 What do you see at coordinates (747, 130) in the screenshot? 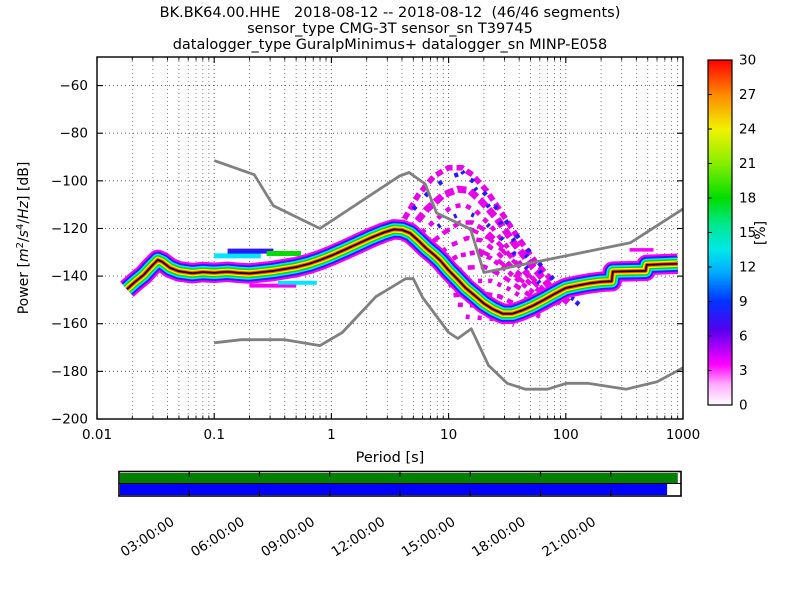
I see `colorbar-tick-label: 24` at bounding box center [747, 130].